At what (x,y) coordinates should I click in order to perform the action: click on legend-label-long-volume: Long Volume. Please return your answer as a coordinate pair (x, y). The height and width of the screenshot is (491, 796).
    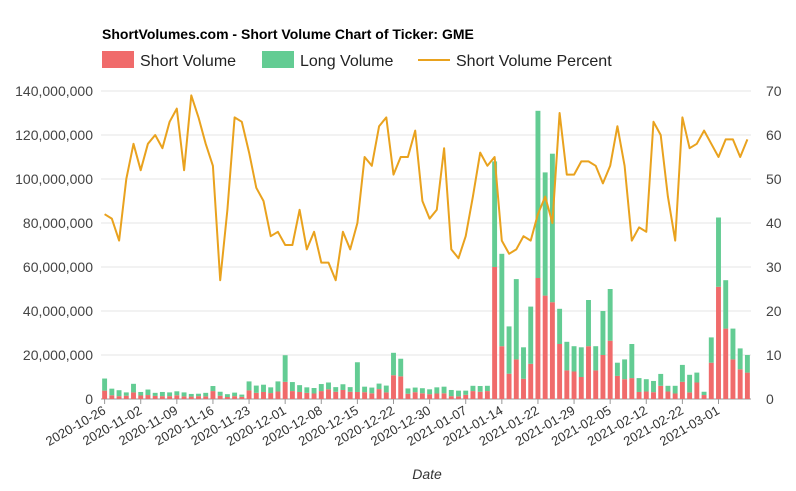
    Looking at the image, I should click on (347, 61).